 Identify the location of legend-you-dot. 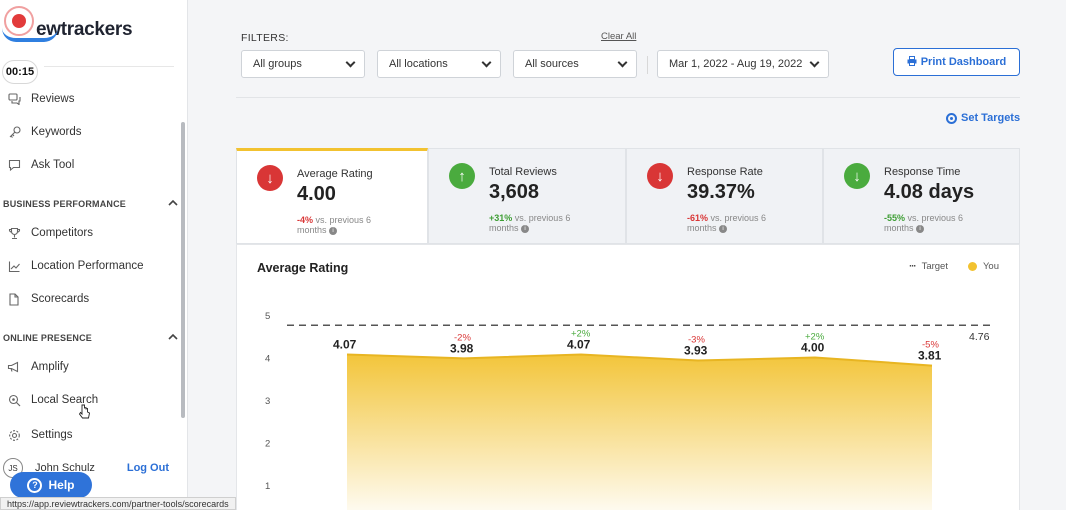
(972, 266).